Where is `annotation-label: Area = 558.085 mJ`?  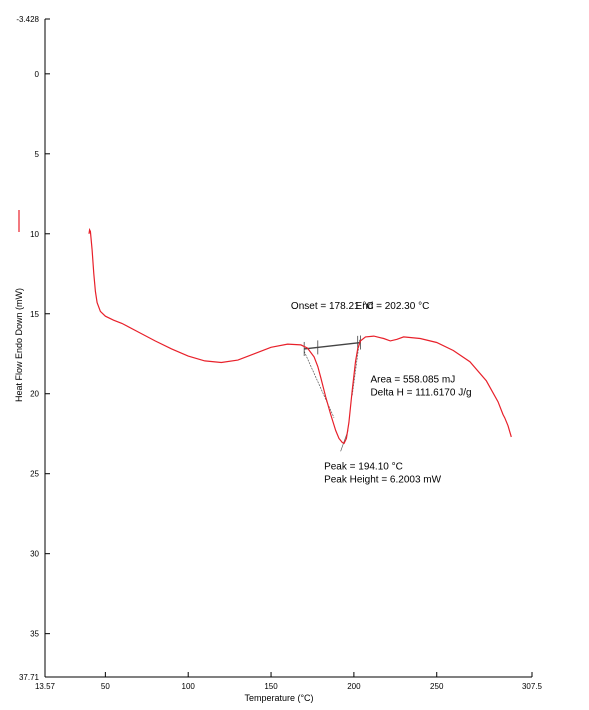 annotation-label: Area = 558.085 mJ is located at coordinates (412, 380).